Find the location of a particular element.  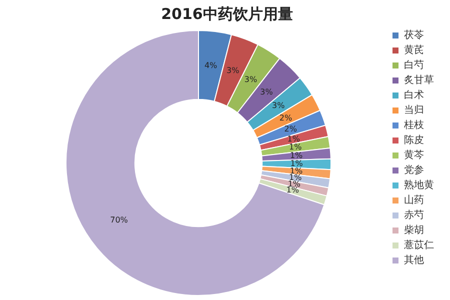

legend-label: 薏苡仁 is located at coordinates (419, 245).